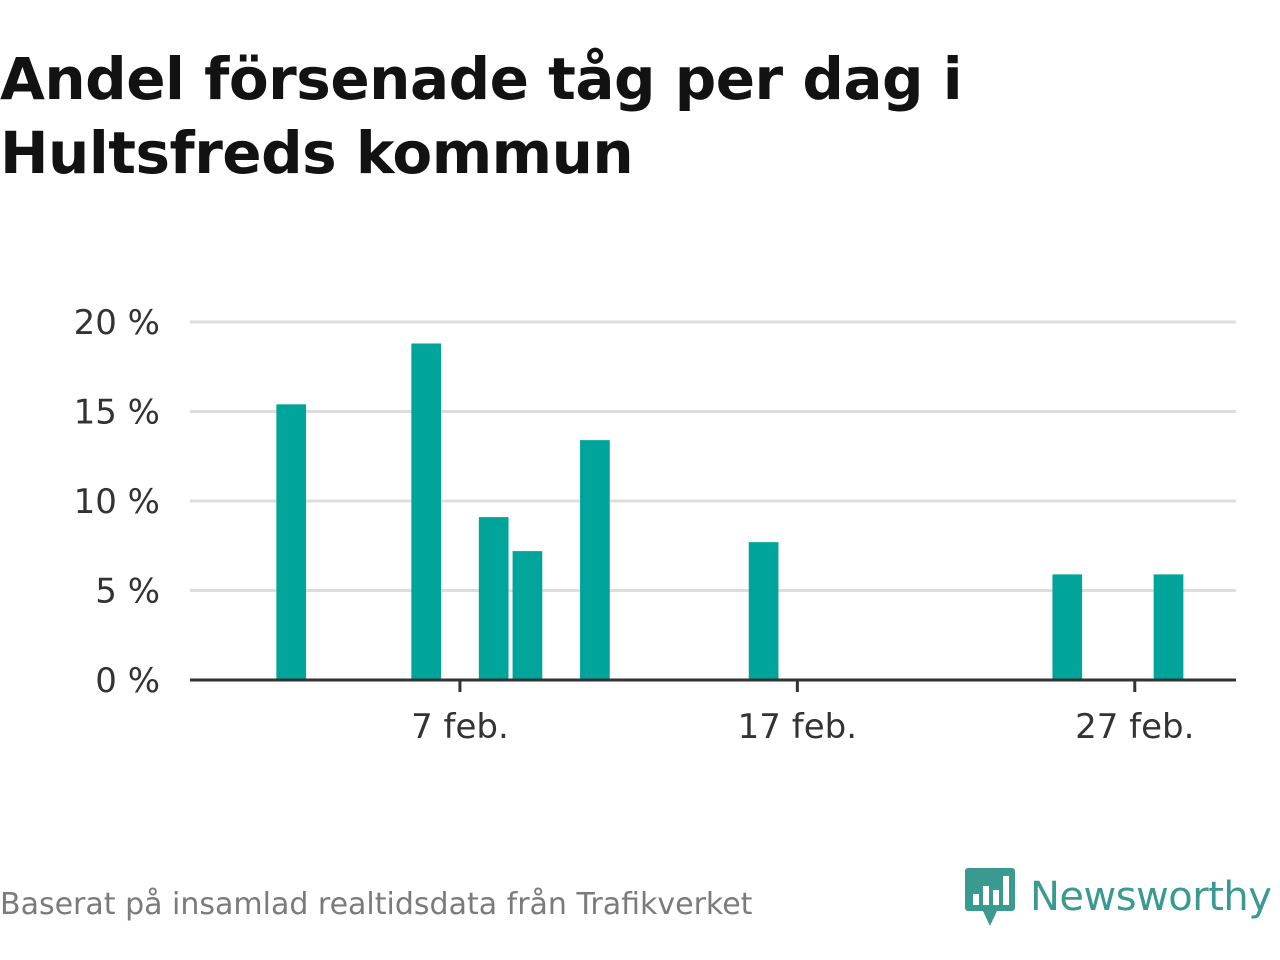 The height and width of the screenshot is (960, 1280). Describe the element at coordinates (127, 592) in the screenshot. I see `y-tick-label: 5 %` at that location.